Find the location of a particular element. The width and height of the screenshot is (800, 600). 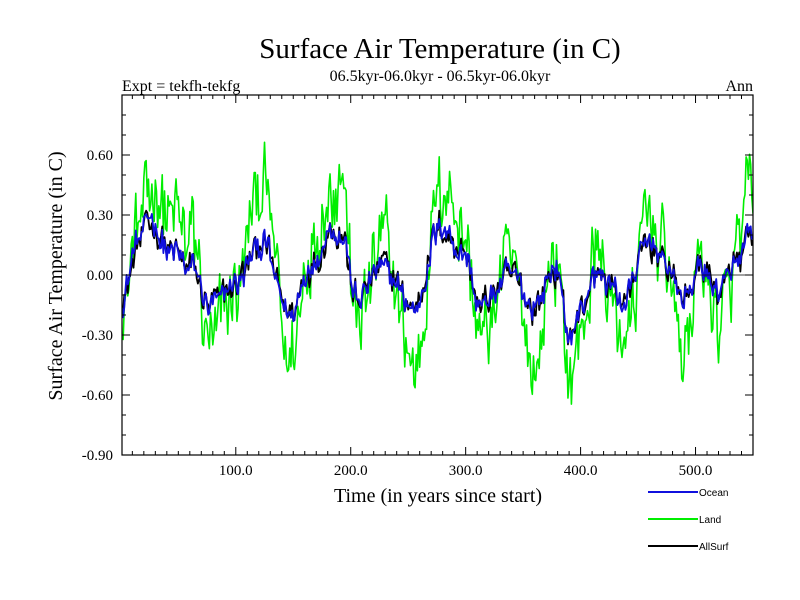

y-tick-label: -0.30 is located at coordinates (97, 336).